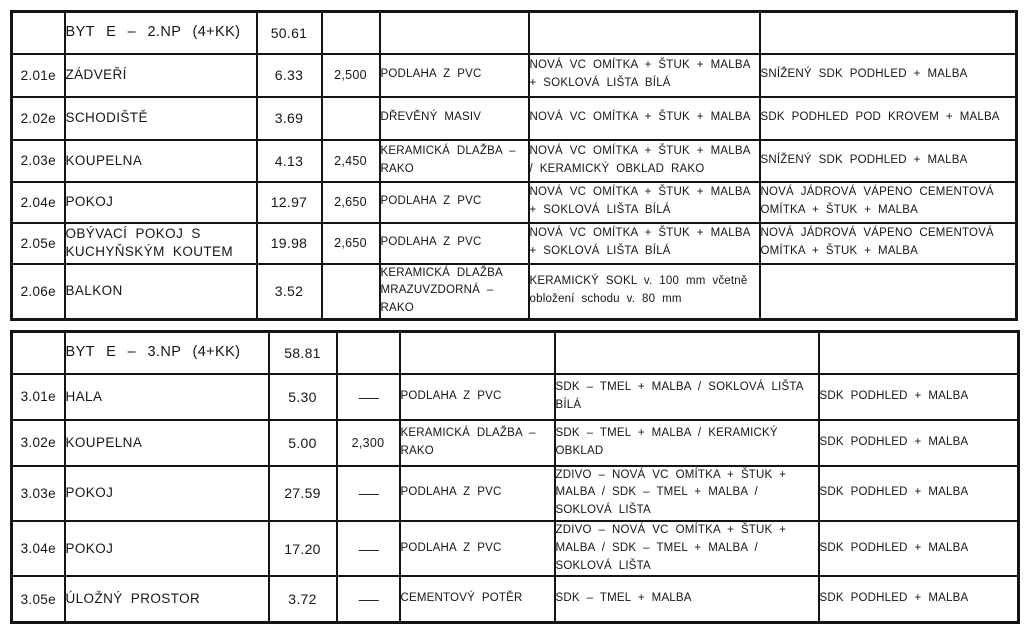  Describe the element at coordinates (302, 352) in the screenshot. I see `apartment-total-area: 58.81` at that location.